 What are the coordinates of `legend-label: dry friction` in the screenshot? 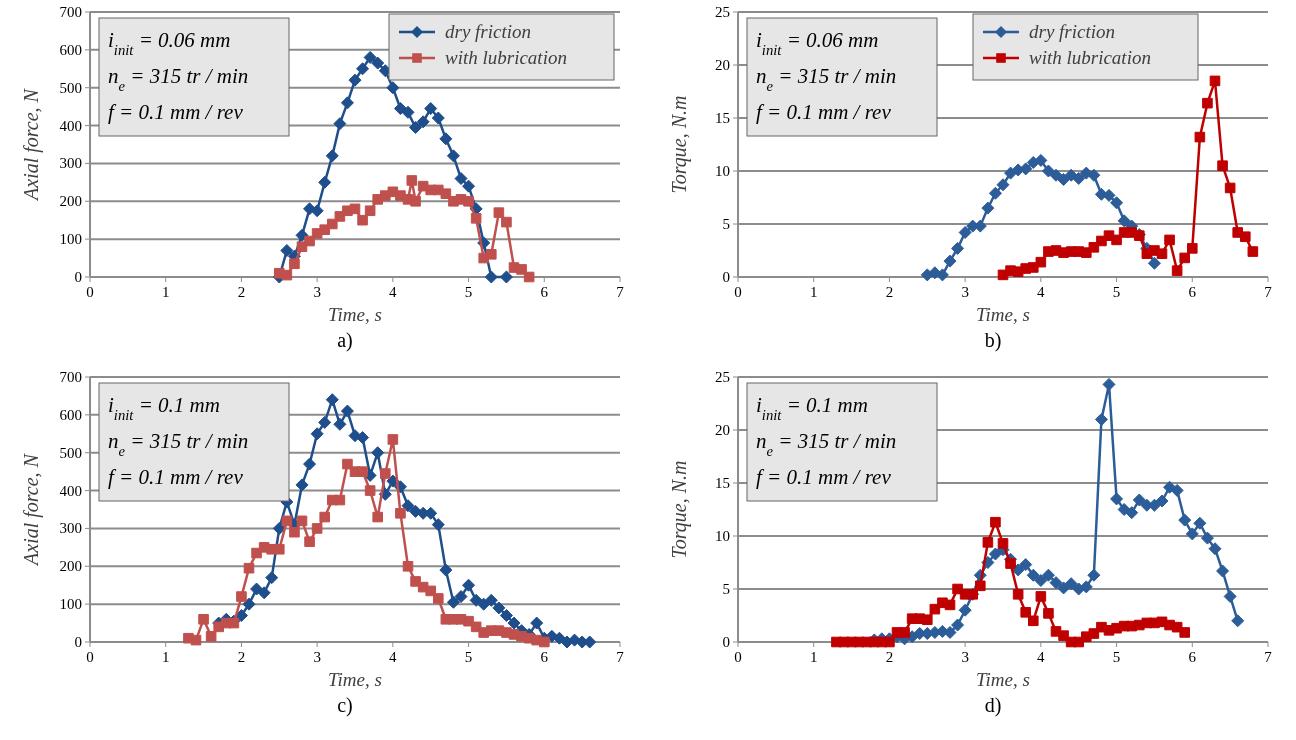 It's located at (1072, 31).